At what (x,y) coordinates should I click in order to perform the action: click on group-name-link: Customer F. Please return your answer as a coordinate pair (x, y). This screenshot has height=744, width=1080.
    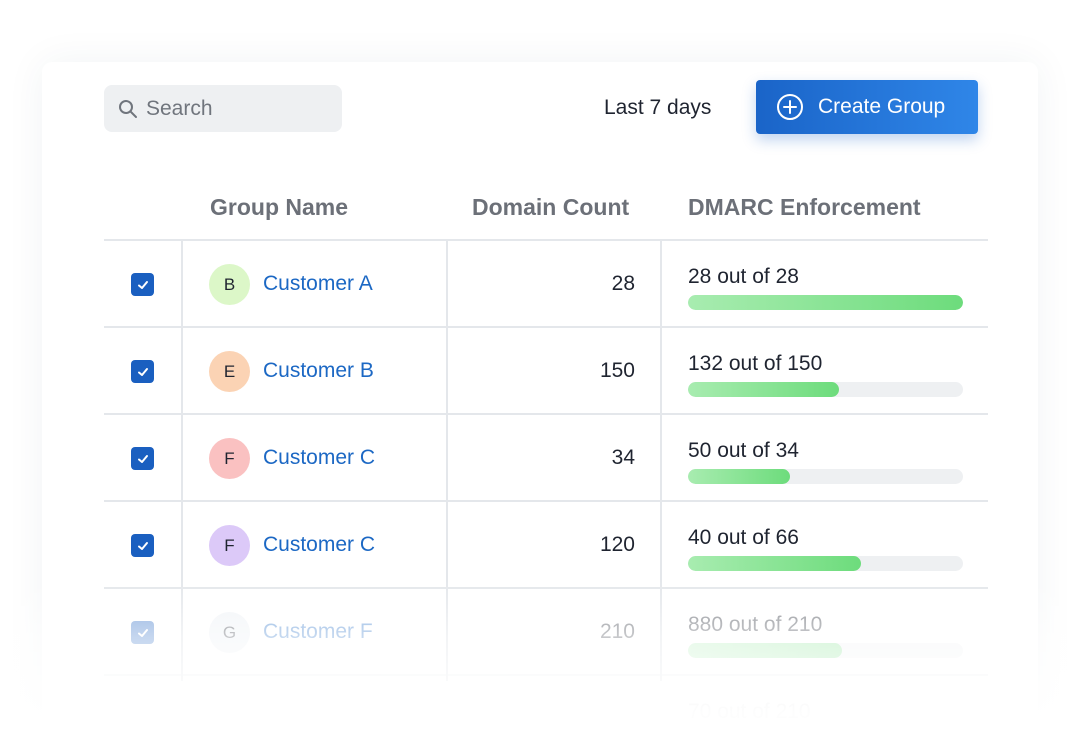
    Looking at the image, I should click on (318, 631).